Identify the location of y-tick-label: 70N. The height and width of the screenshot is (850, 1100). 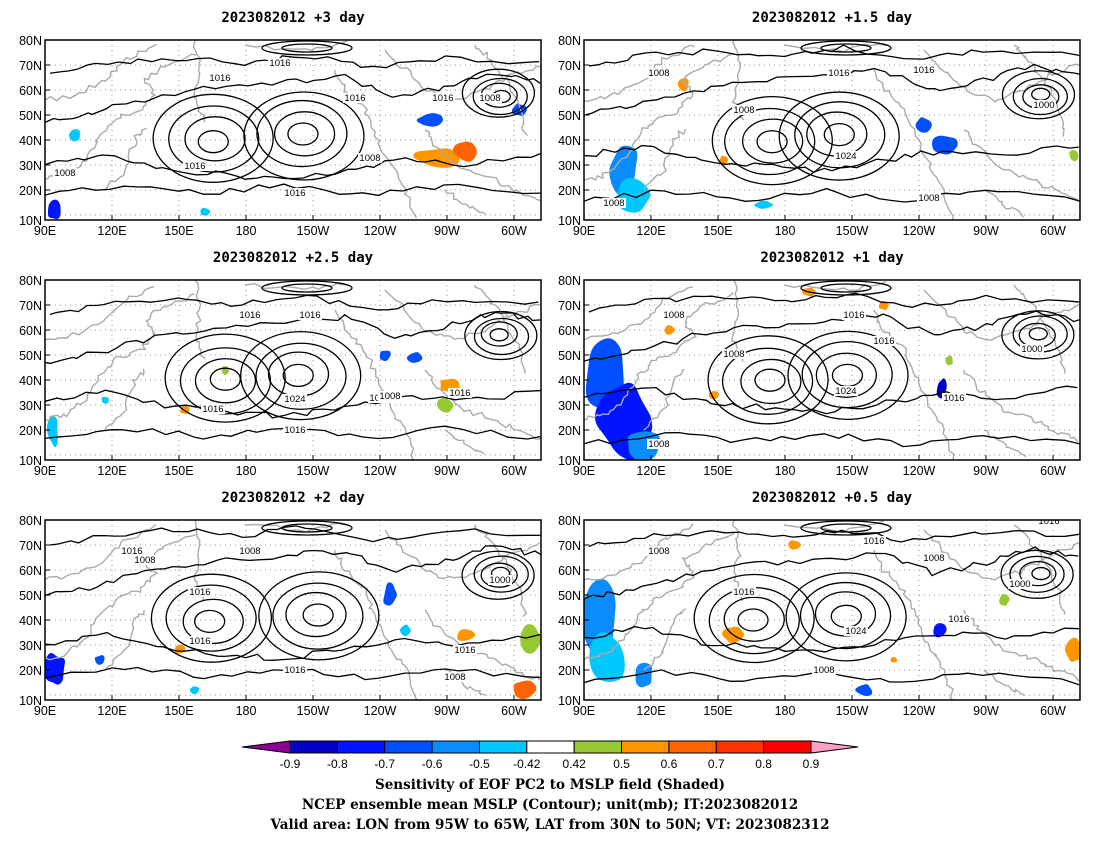
(30, 546).